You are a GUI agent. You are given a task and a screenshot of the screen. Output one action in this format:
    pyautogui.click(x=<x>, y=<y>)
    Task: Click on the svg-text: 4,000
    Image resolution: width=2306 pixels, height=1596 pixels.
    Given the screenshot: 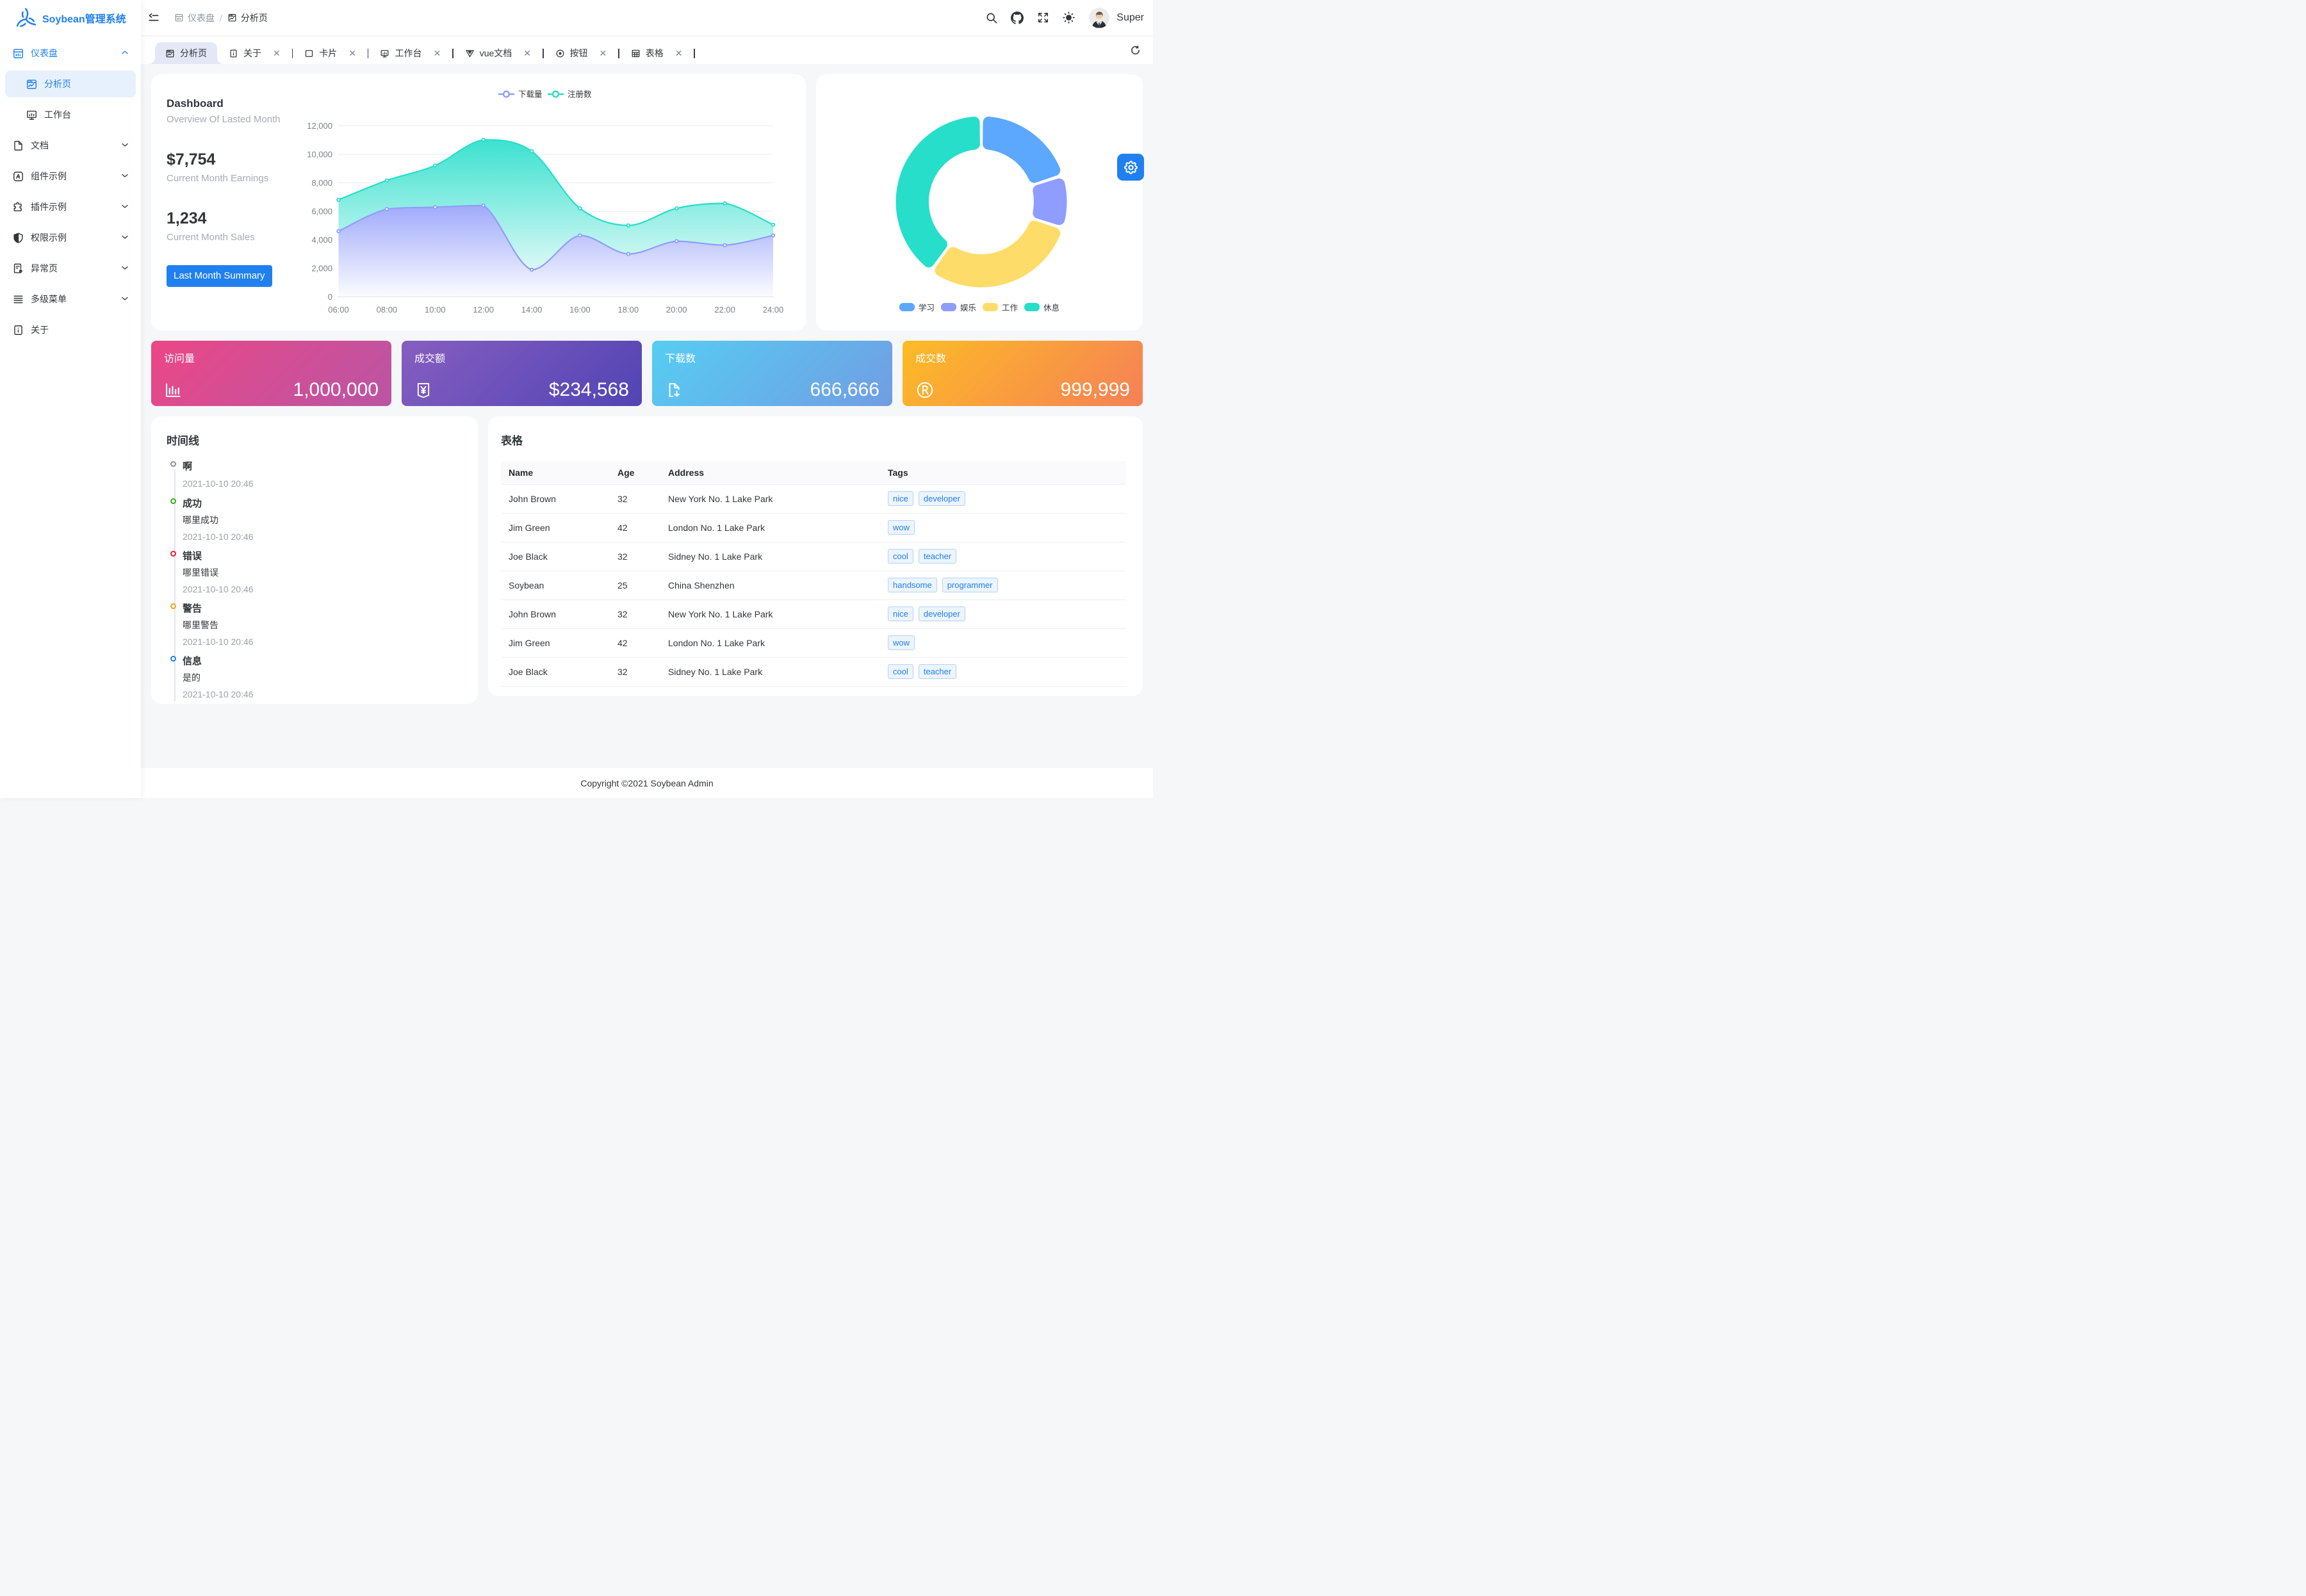 What is the action you would take?
    pyautogui.click(x=321, y=240)
    